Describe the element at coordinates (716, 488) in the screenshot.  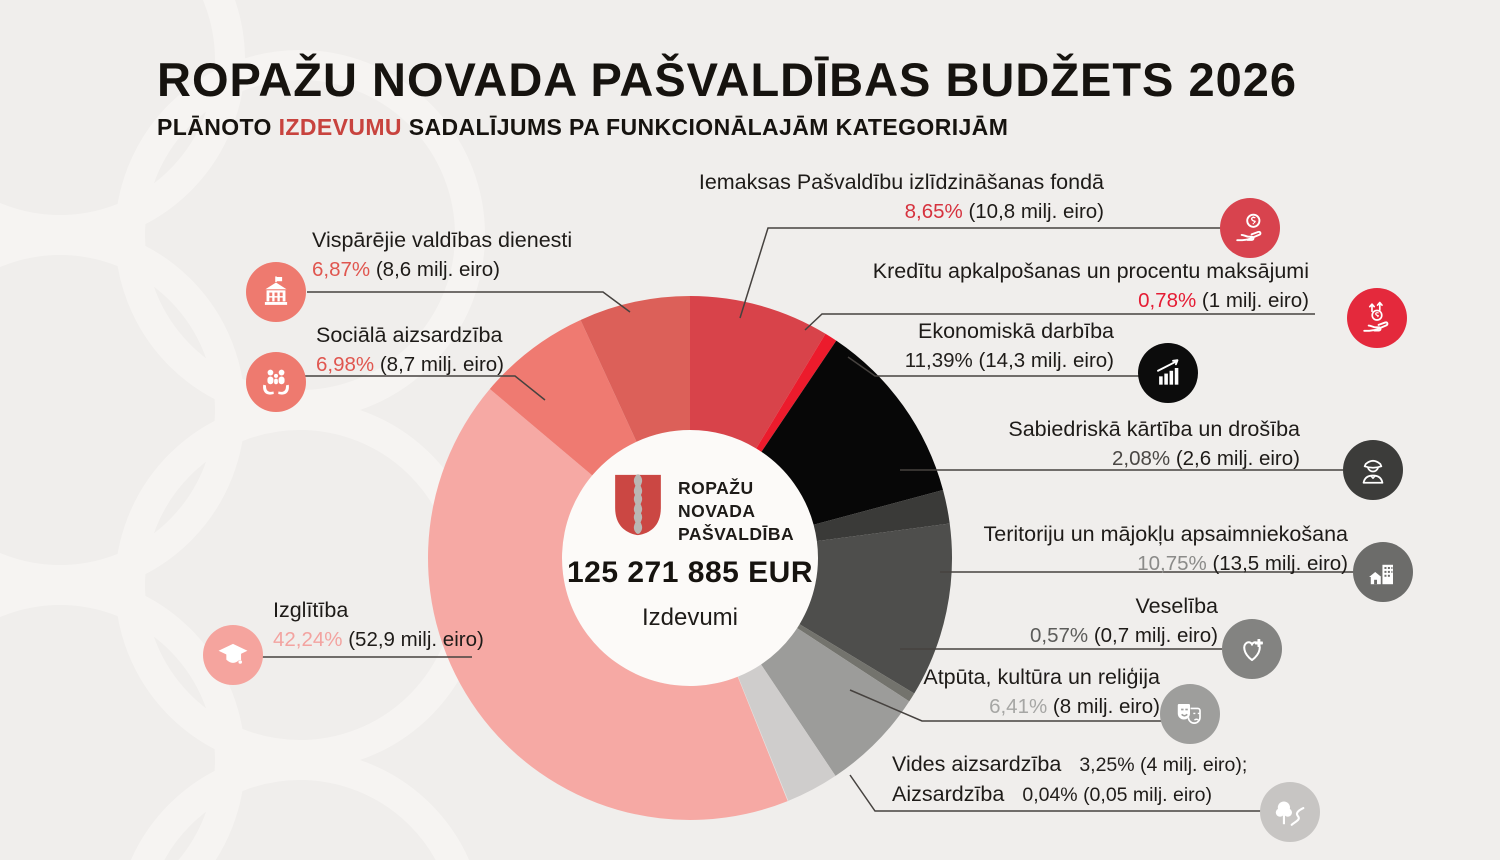
I see `org-name-line: ROPAŽU` at that location.